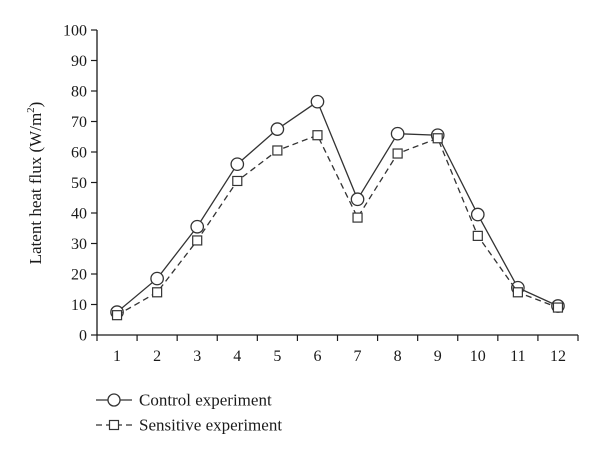 This screenshot has height=459, width=600. Describe the element at coordinates (277, 356) in the screenshot. I see `x-tick-label: 5` at that location.